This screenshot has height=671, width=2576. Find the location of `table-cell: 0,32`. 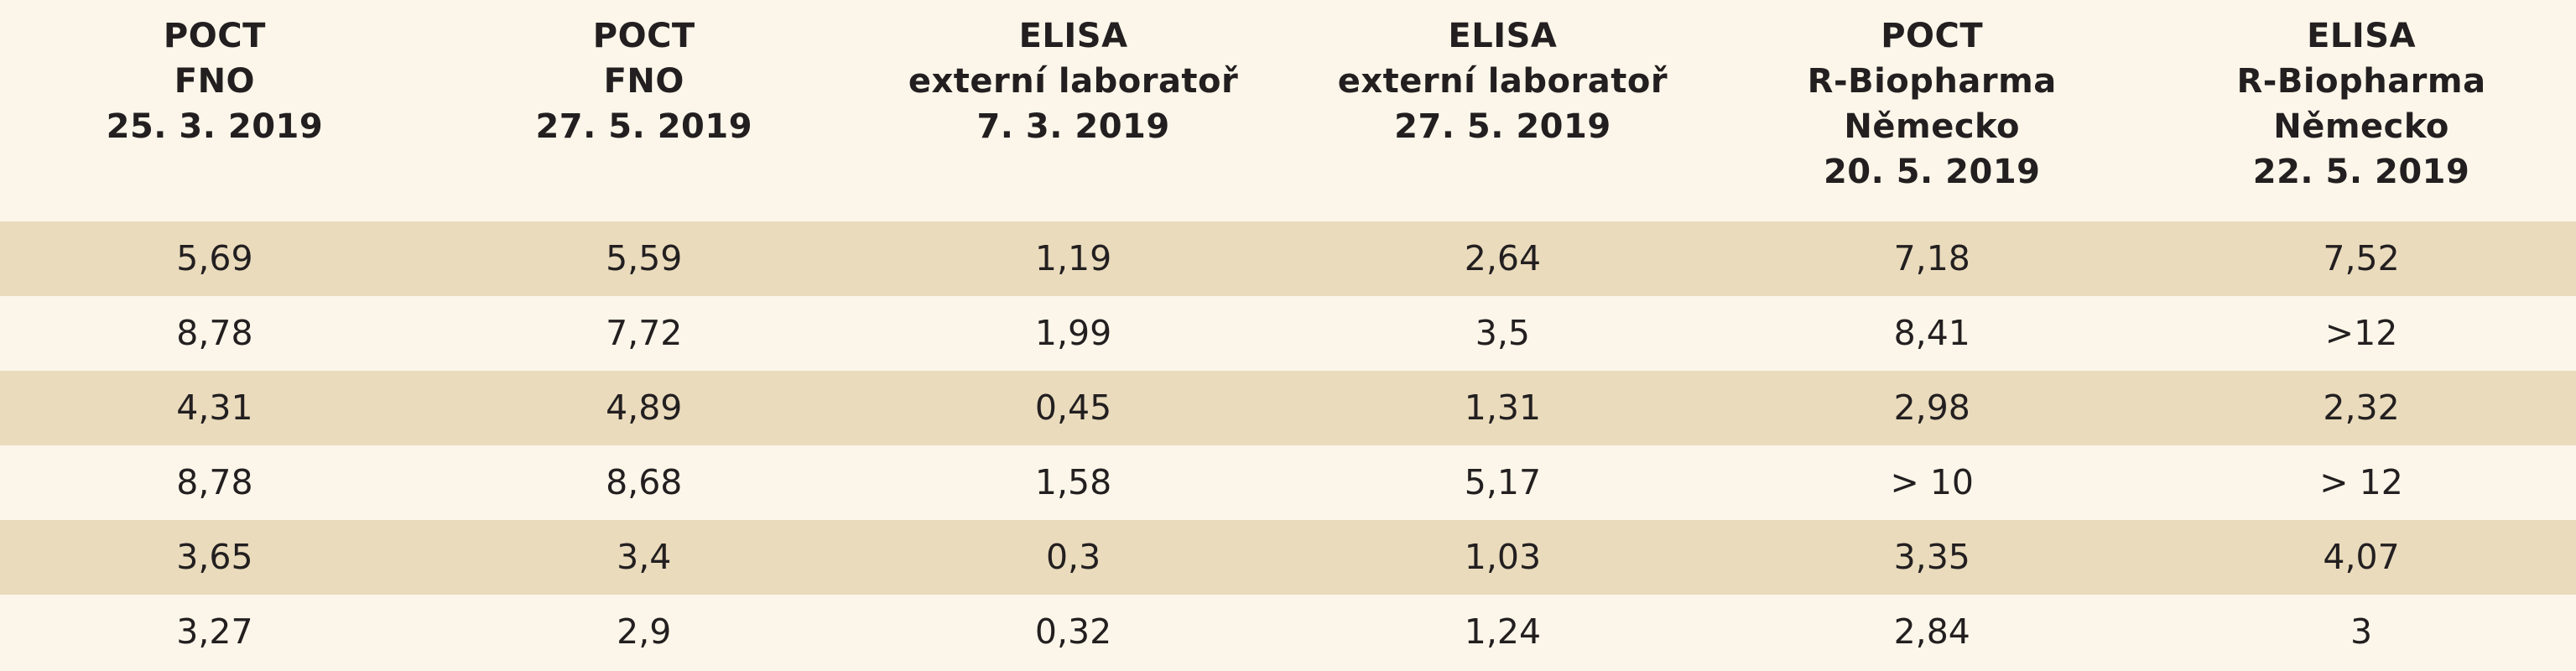

table-cell: 0,32 is located at coordinates (1073, 631).